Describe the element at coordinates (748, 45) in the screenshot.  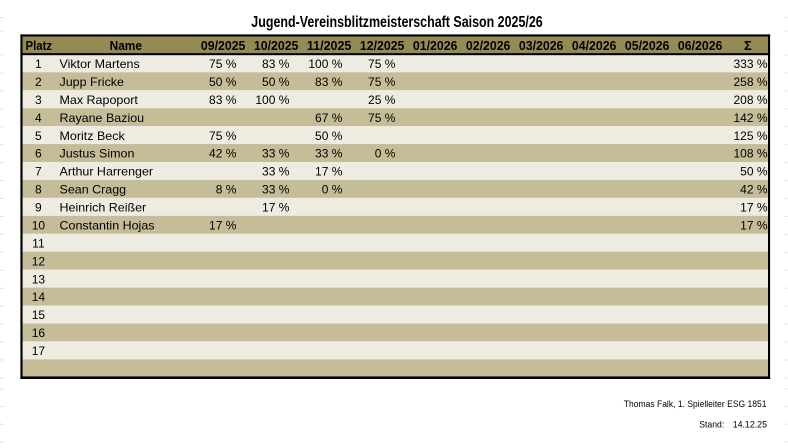
I see `svg-text: Σ` at that location.